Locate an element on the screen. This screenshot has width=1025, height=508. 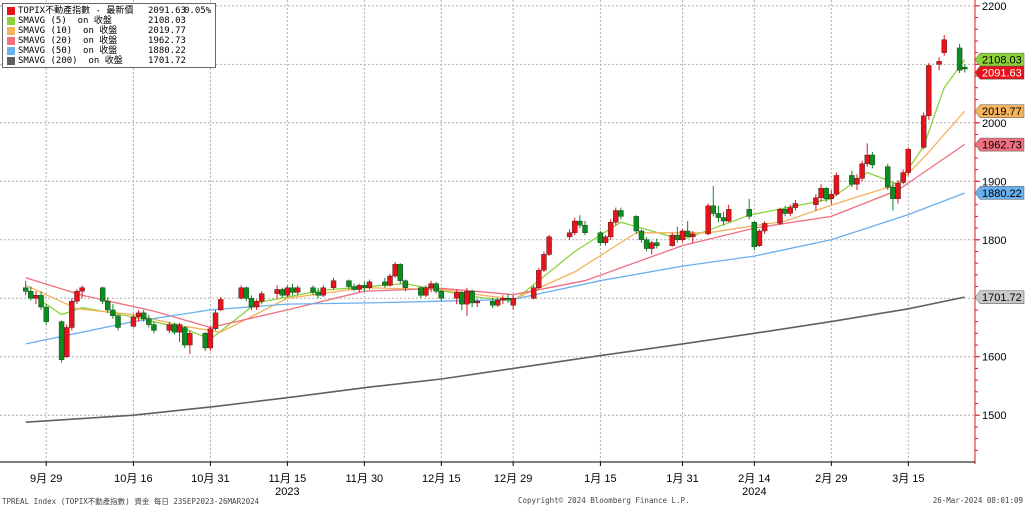
last-value-text: 2108.03 is located at coordinates (1002, 61).